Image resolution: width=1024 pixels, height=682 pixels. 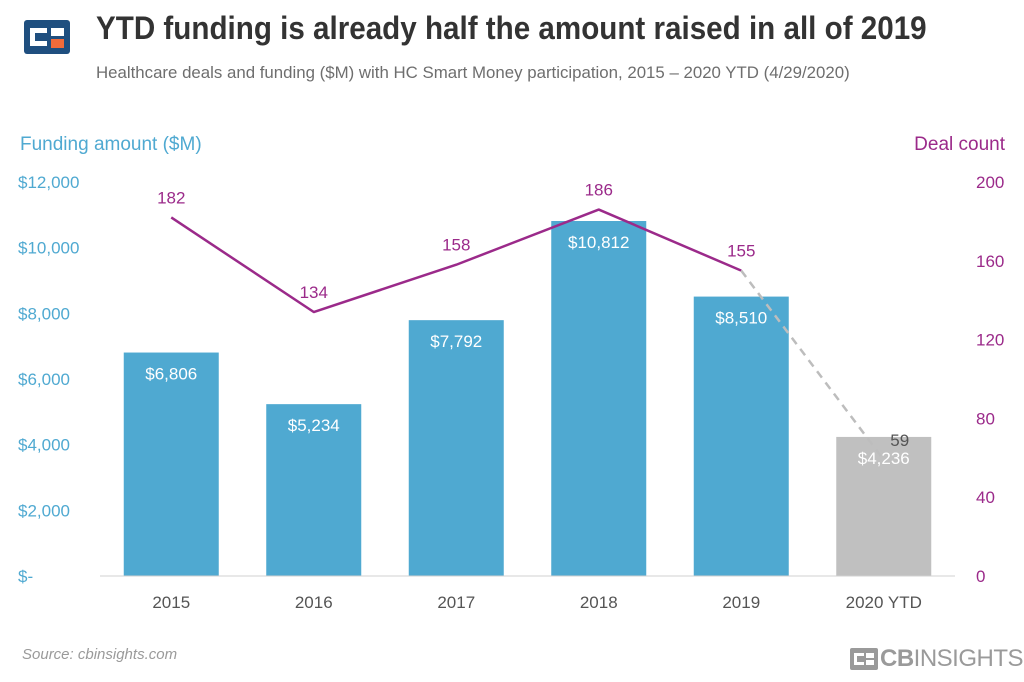 What do you see at coordinates (990, 261) in the screenshot?
I see `right-axis-tick-label: 160` at bounding box center [990, 261].